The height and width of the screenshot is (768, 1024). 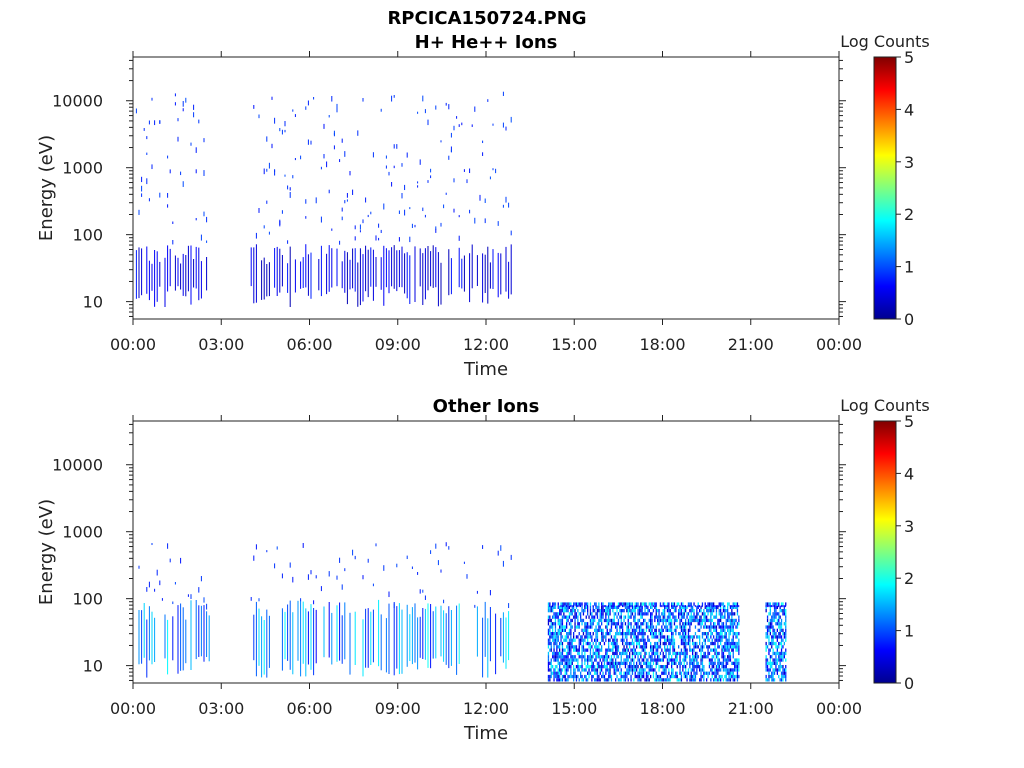 I want to click on x-tick-label: 18:00, so click(x=662, y=708).